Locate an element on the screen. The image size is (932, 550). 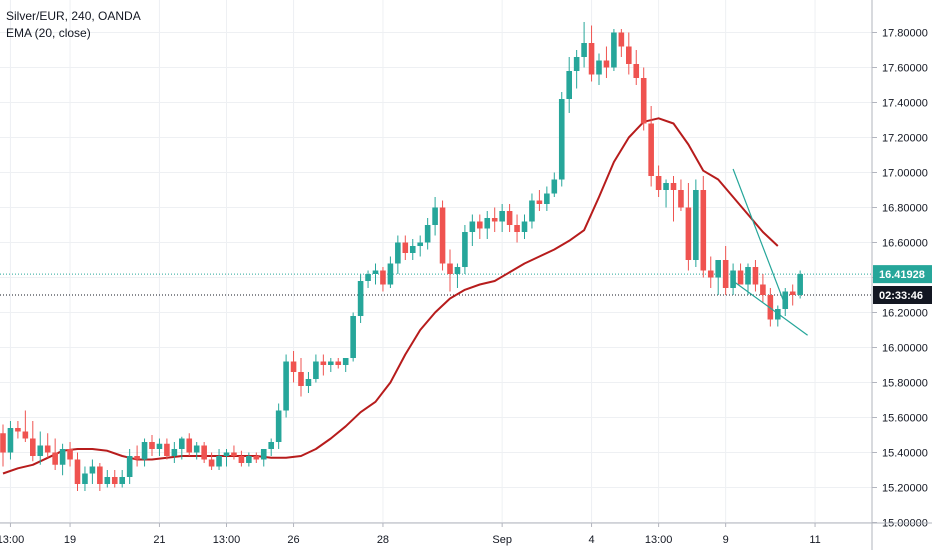
x-tick-label: Sep is located at coordinates (502, 540).